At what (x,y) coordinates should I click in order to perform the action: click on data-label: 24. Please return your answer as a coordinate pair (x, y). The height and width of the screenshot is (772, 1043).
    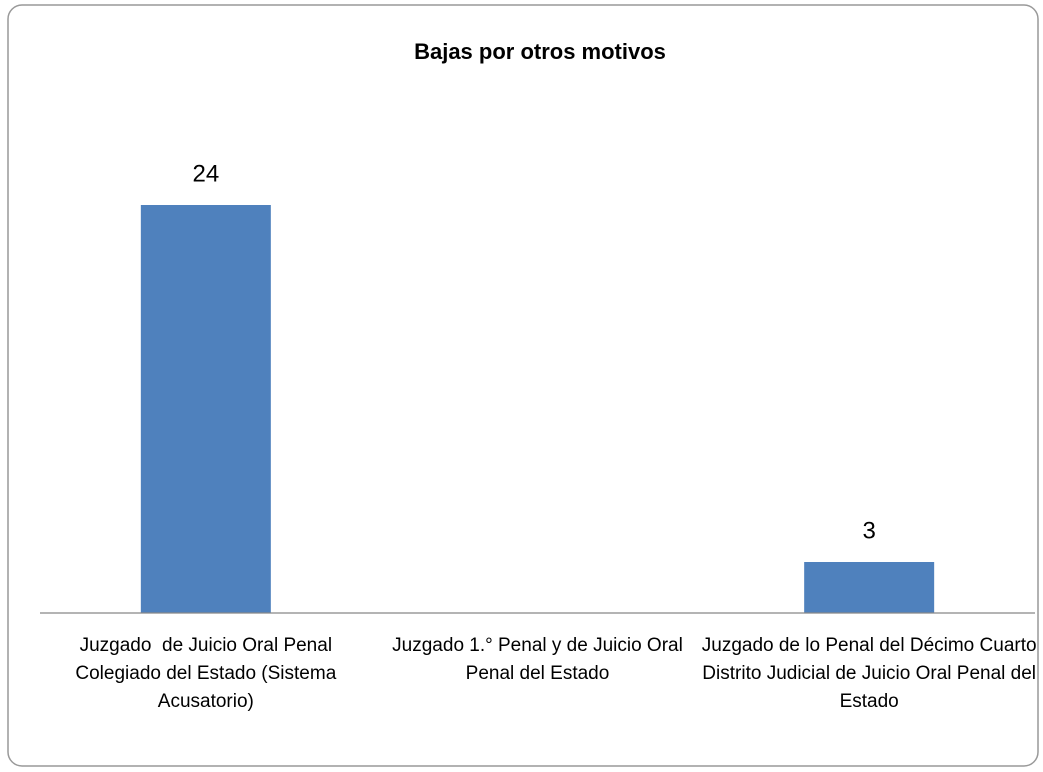
    Looking at the image, I should click on (205, 173).